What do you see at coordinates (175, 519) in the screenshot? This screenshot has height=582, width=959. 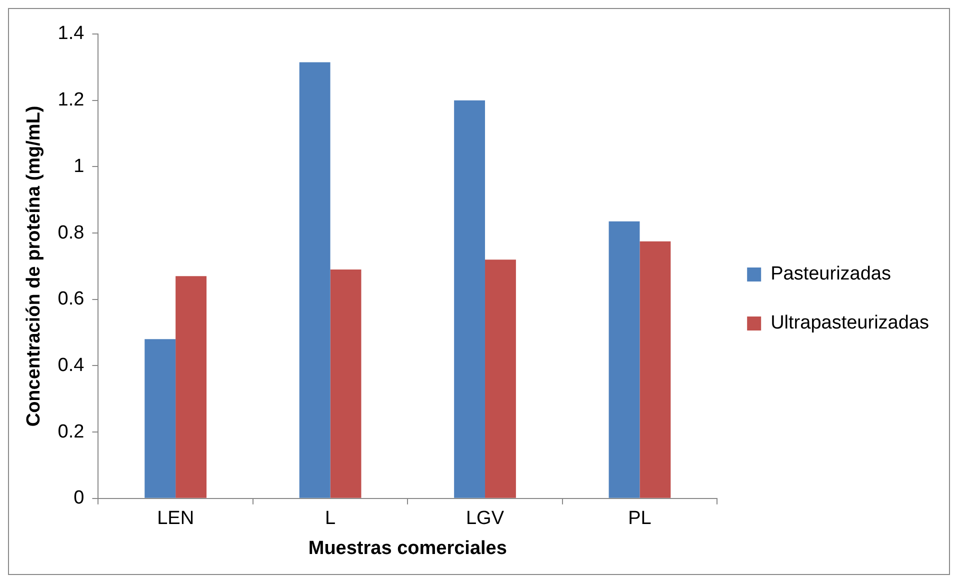 I see `x-tick-label: LEN` at bounding box center [175, 519].